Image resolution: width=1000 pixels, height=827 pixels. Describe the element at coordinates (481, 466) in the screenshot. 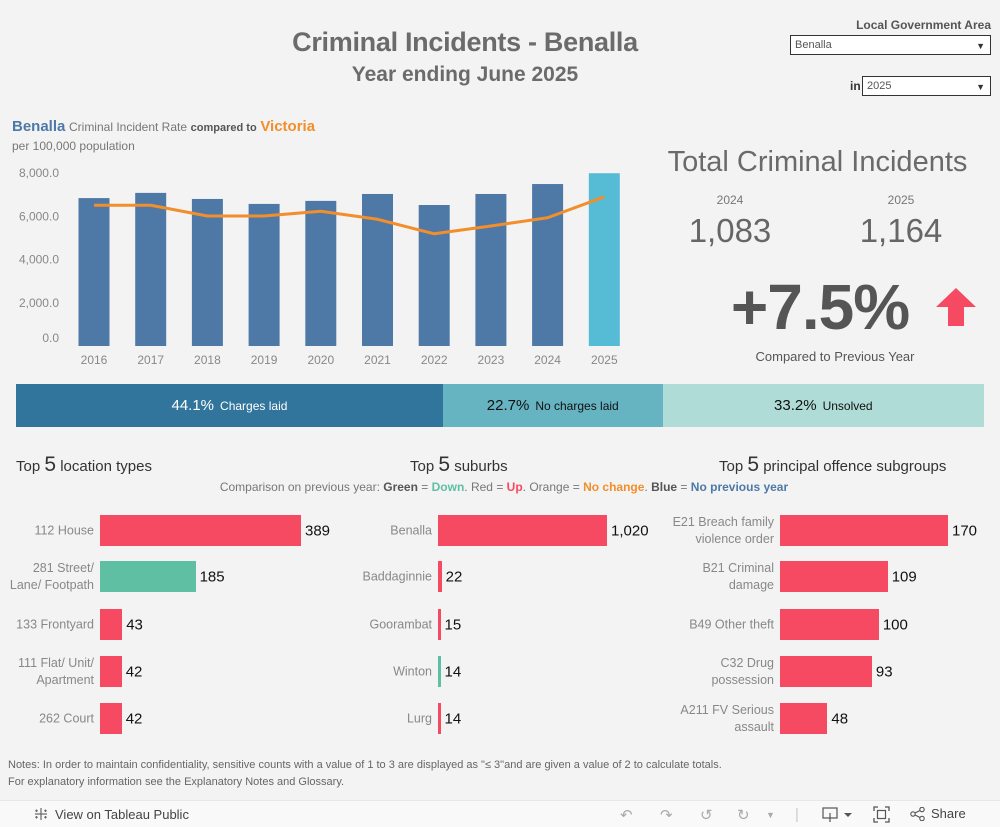

I see `title-text: suburbs` at that location.